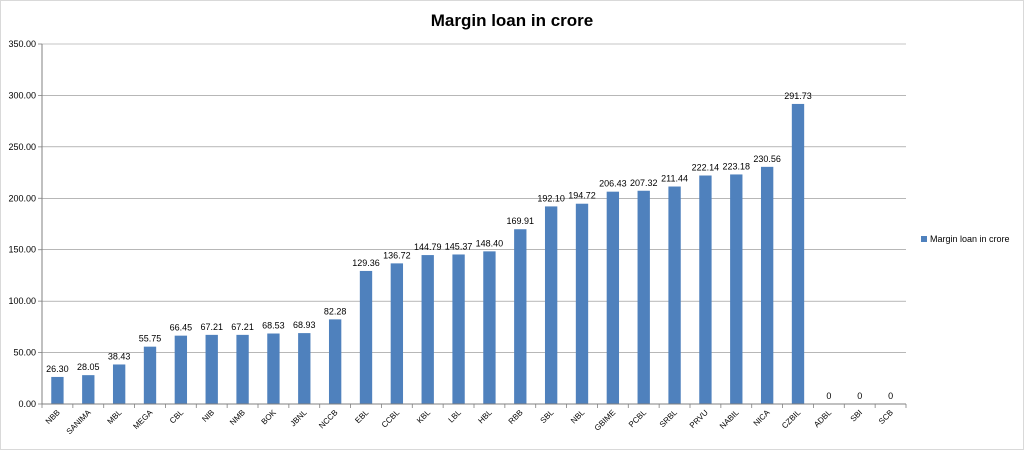  Describe the element at coordinates (924, 239) in the screenshot. I see `legend-swatch` at that location.